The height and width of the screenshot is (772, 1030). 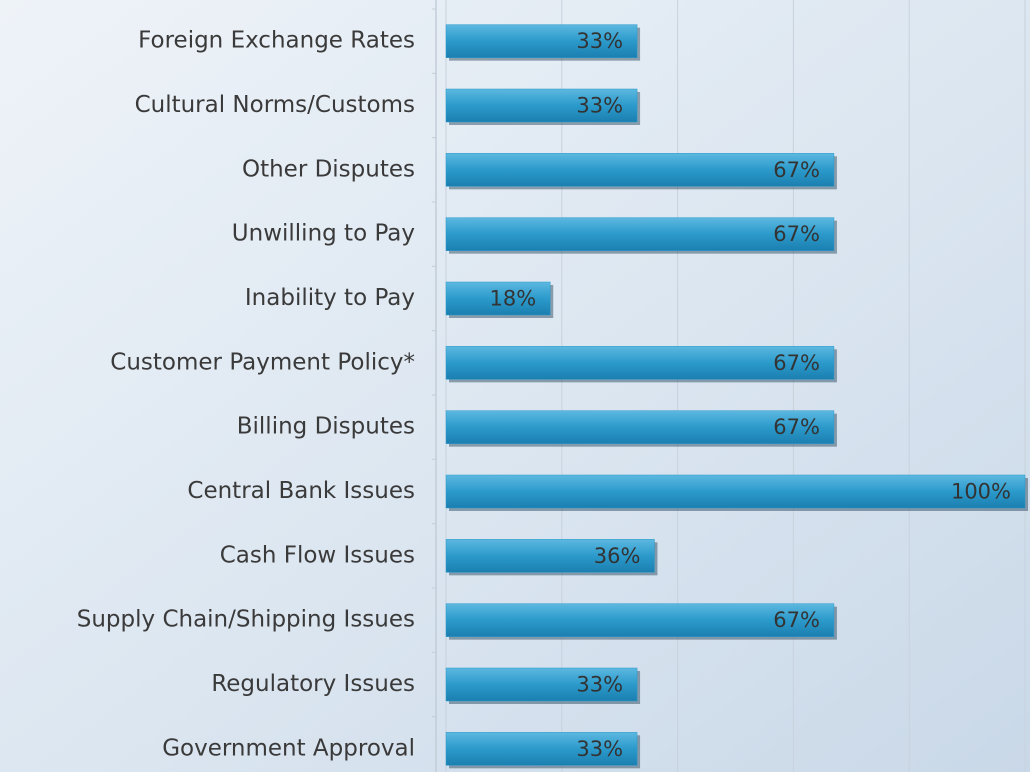 I want to click on y-tick-label: Other Disputes, so click(x=328, y=169).